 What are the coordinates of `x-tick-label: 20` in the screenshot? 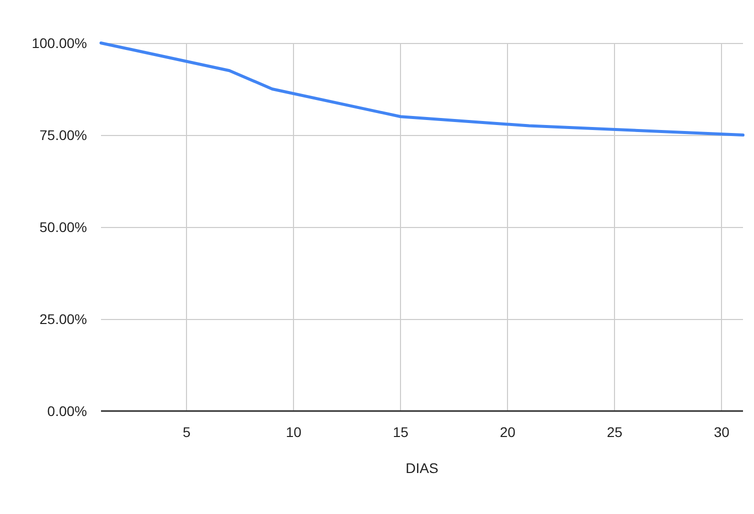 It's located at (508, 432).